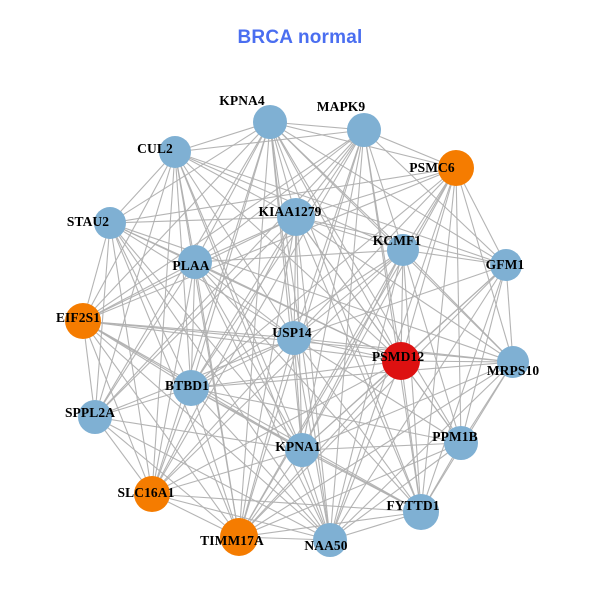 This screenshot has height=600, width=600. Describe the element at coordinates (330, 540) in the screenshot. I see `node-NAA50` at that location.